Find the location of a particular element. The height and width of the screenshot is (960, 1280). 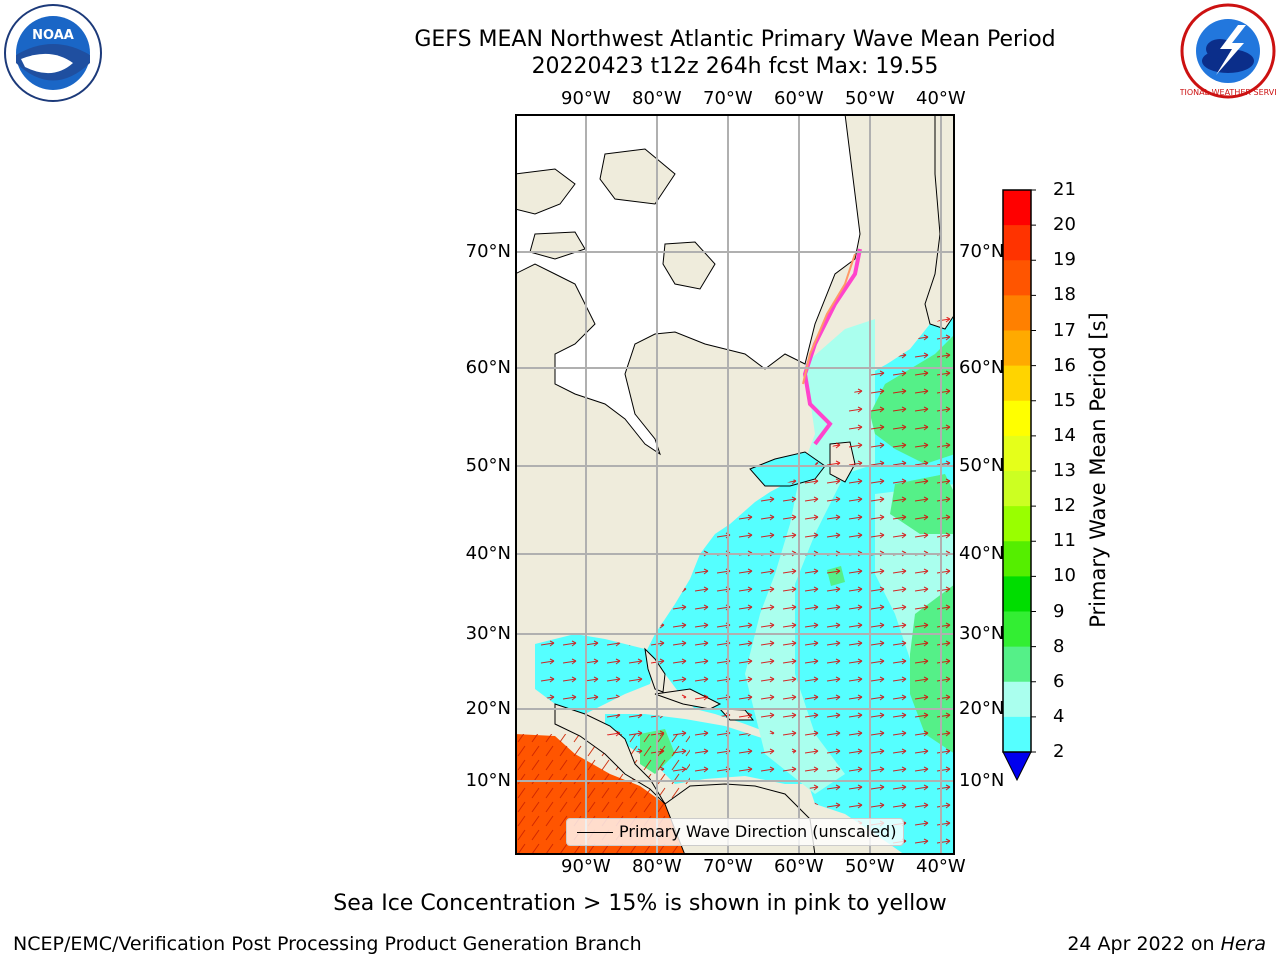

lon-label-bottom: 40°W is located at coordinates (941, 866).